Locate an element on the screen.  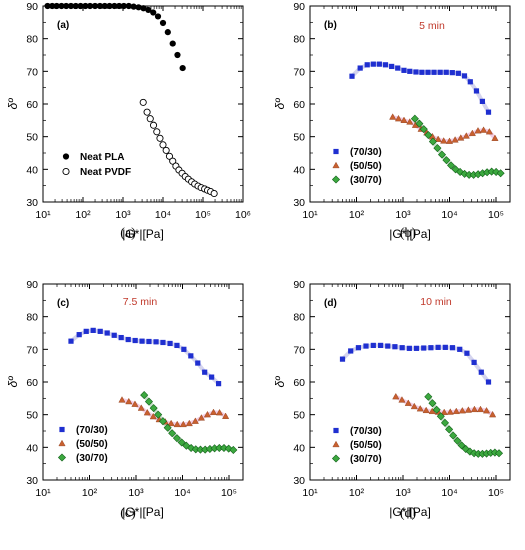
panel-caption: (c) is located at coordinates (128, 513).